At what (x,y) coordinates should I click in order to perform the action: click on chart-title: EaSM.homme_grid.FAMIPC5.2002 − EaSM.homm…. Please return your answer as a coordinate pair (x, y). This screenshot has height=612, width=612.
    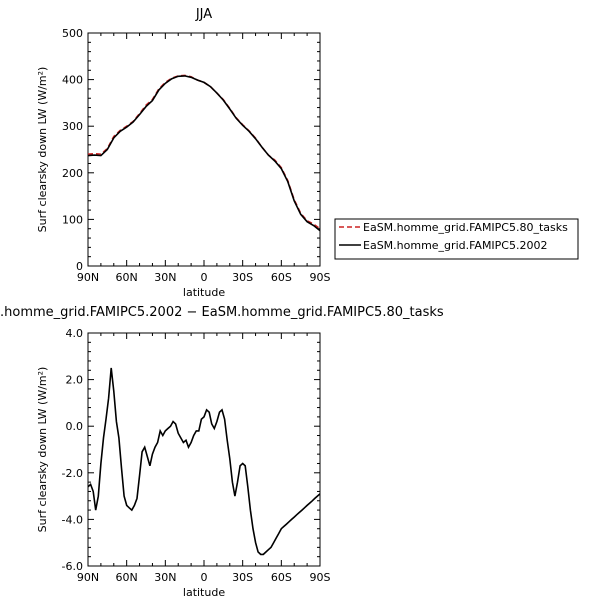
    Looking at the image, I should click on (222, 312).